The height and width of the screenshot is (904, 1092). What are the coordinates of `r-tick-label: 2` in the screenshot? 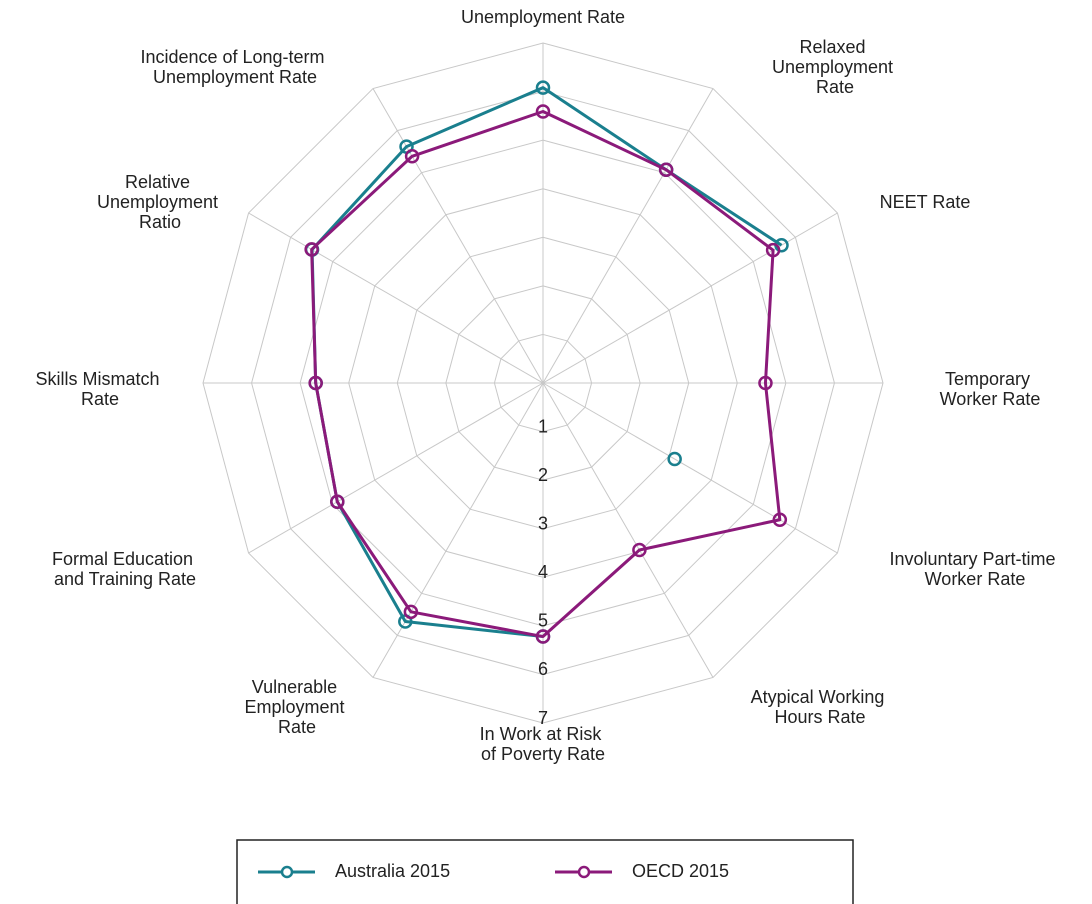 It's located at (543, 475).